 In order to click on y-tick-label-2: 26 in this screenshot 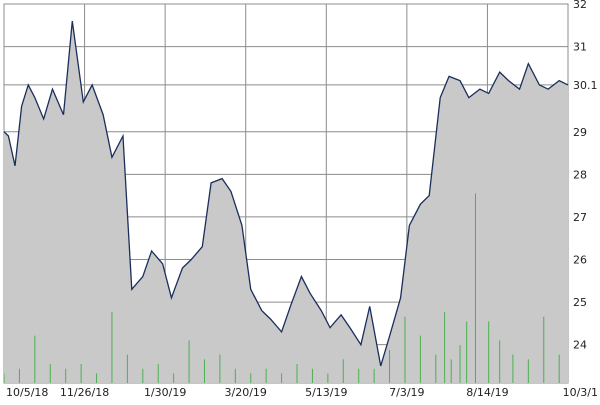, I will do `click(580, 260)`.